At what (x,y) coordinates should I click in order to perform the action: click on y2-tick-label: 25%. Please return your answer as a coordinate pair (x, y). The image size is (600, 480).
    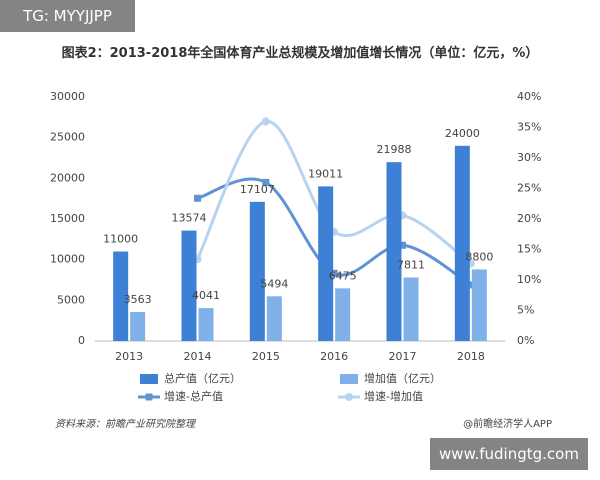
    Looking at the image, I should click on (529, 188).